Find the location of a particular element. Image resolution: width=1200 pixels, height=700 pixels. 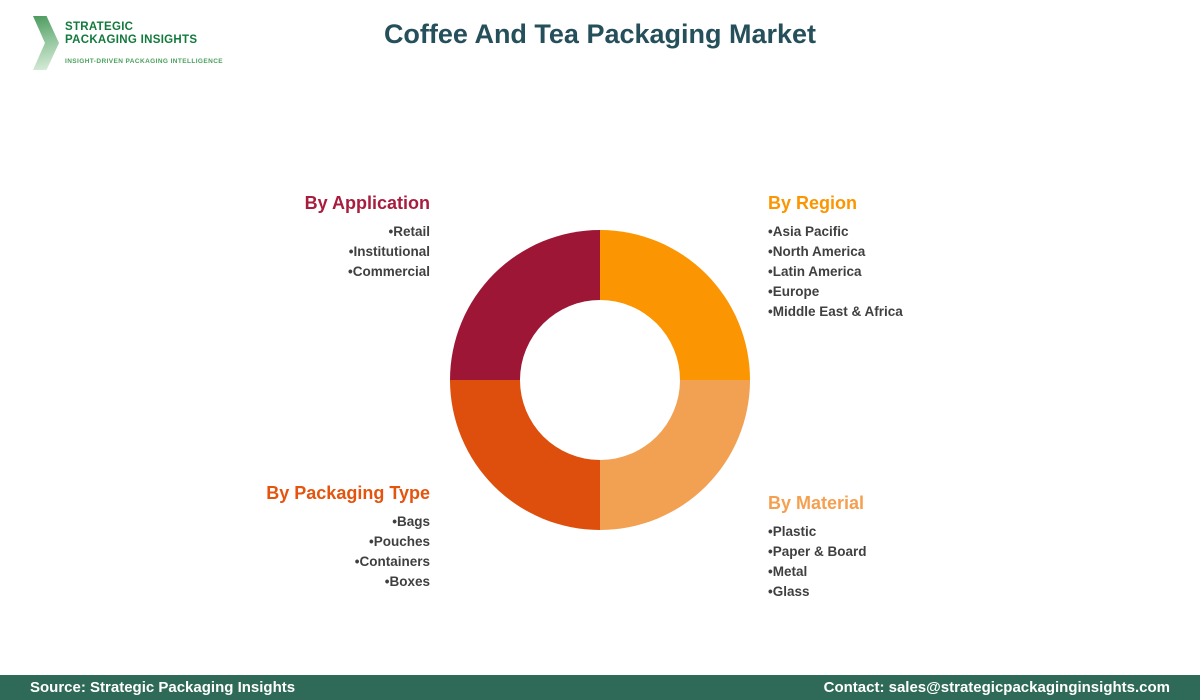

list-item: Latin America is located at coordinates (835, 272).